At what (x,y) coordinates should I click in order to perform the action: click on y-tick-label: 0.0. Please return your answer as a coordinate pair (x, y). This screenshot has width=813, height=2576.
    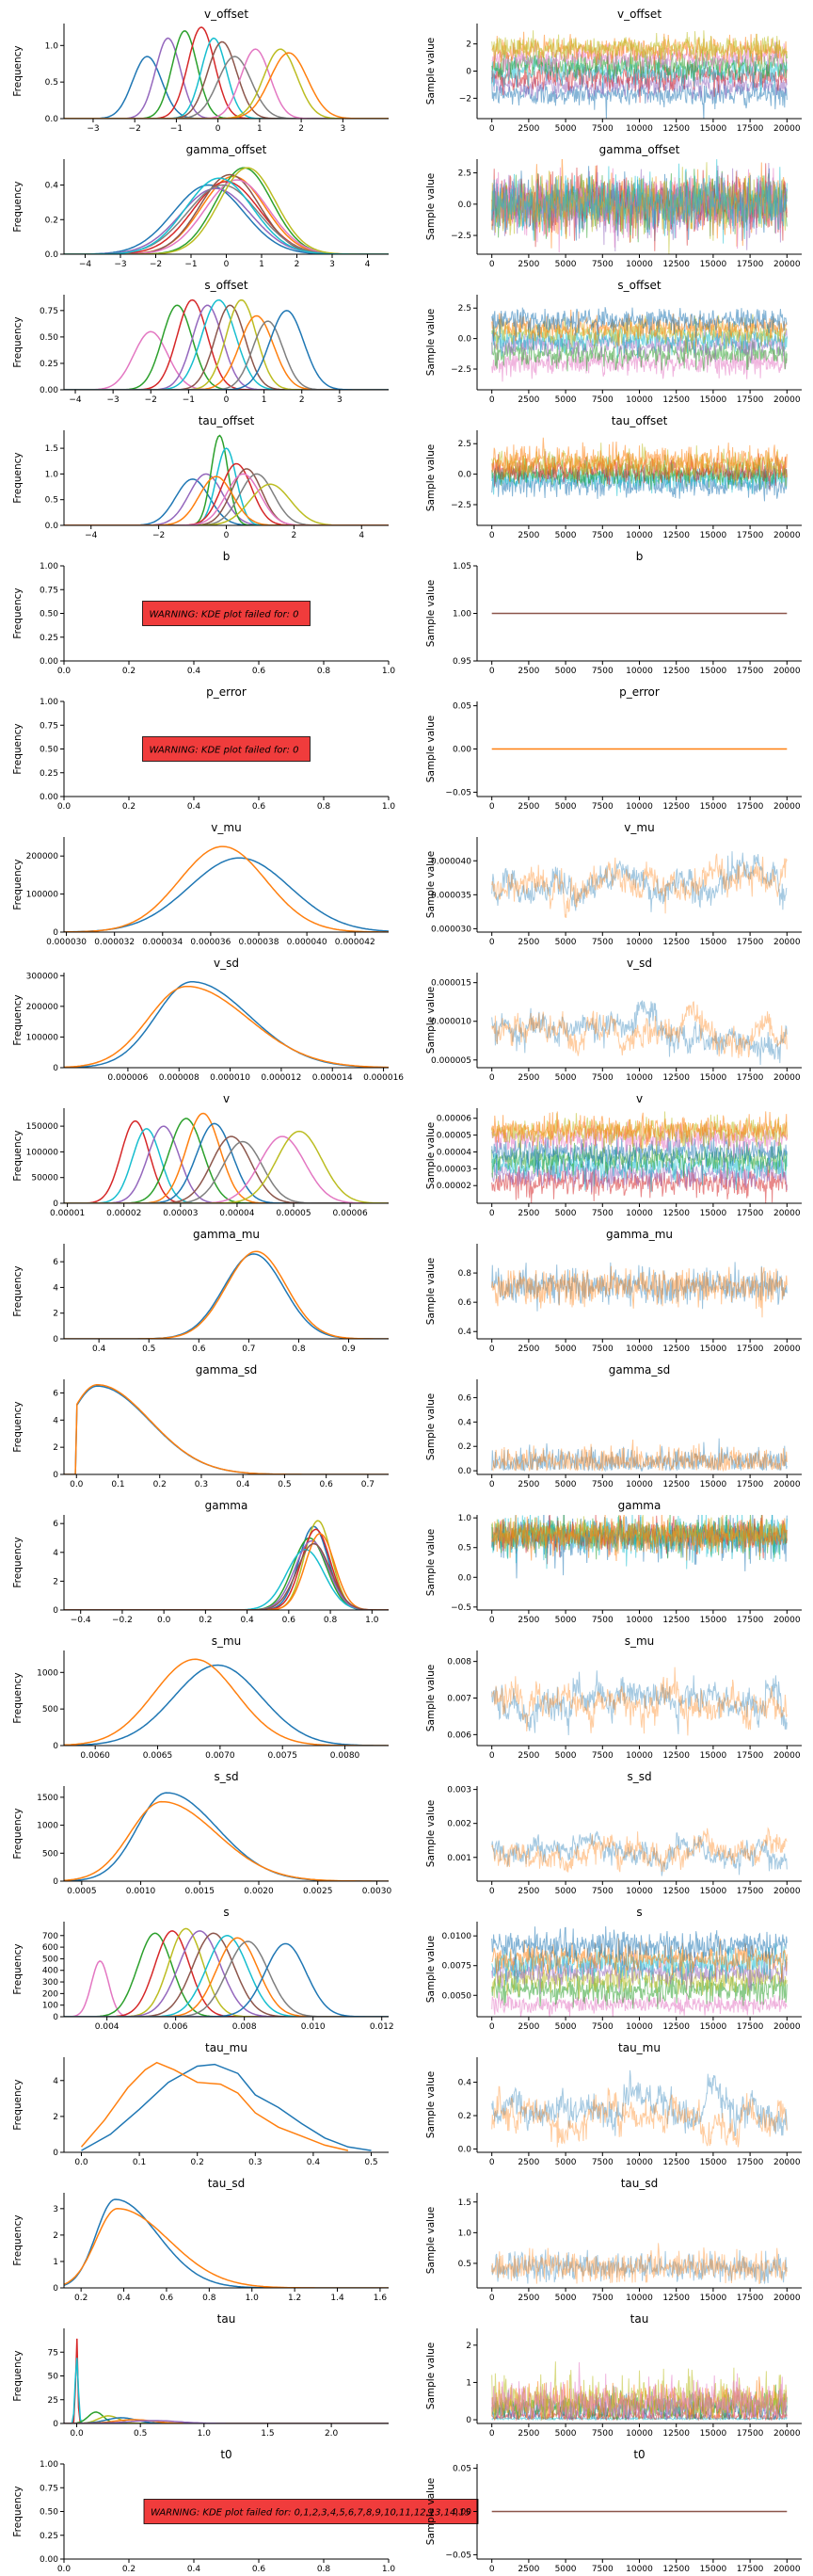
    Looking at the image, I should click on (52, 119).